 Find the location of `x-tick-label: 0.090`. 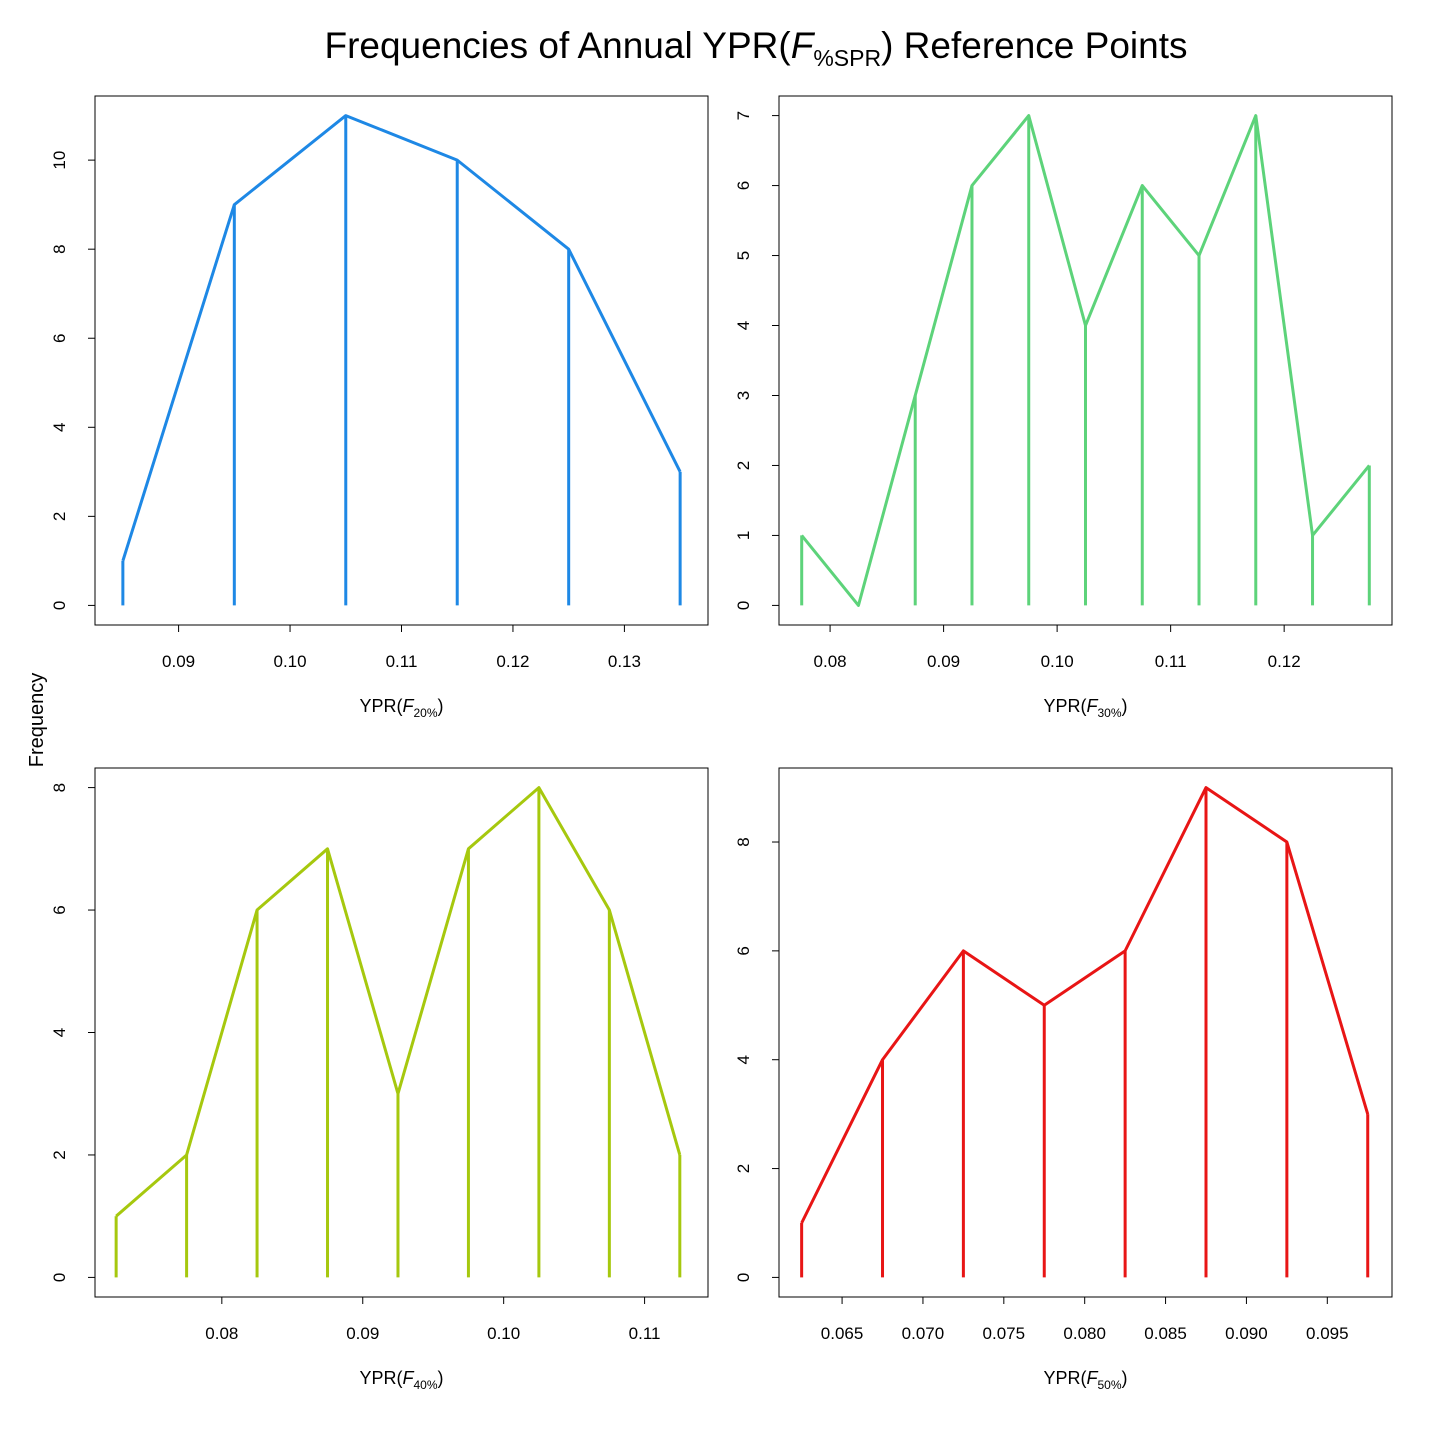

x-tick-label: 0.090 is located at coordinates (1246, 1333).